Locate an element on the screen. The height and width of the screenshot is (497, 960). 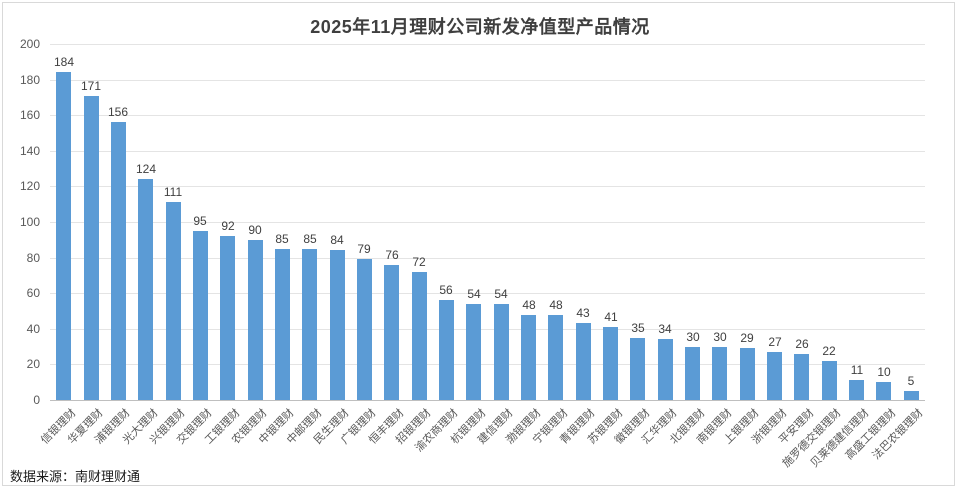
bar-value-label: 27 is located at coordinates (775, 342).